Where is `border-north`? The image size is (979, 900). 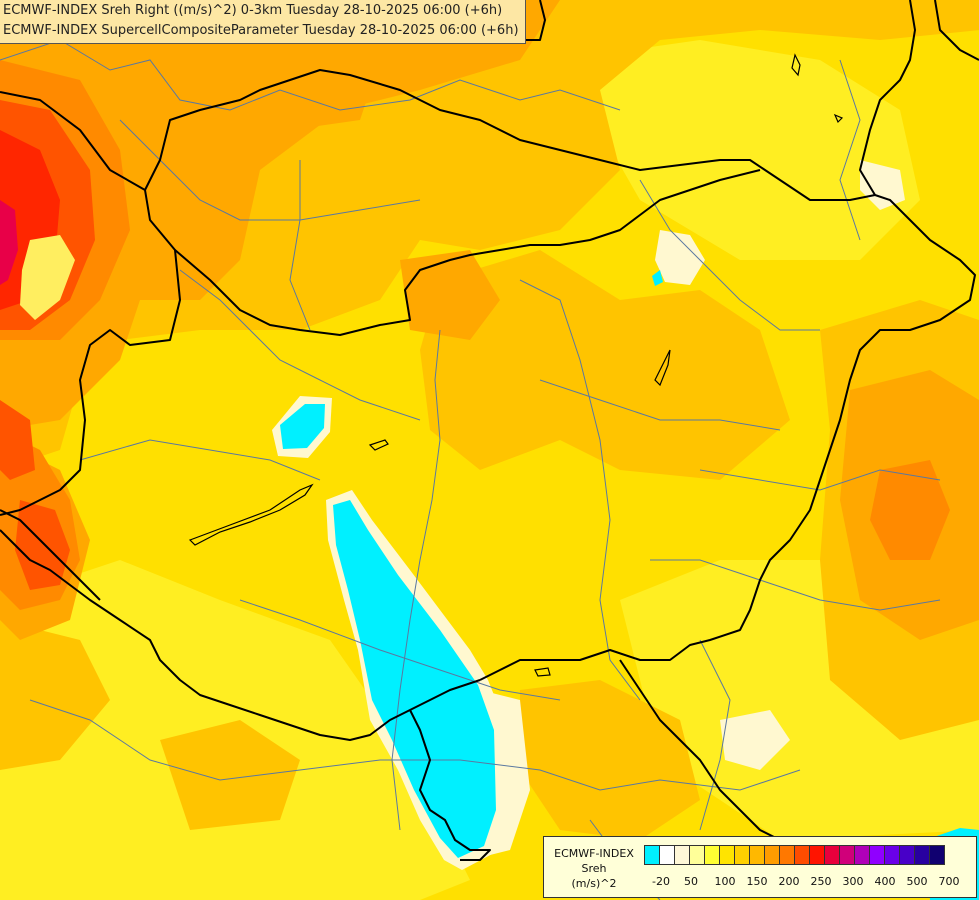
border-north is located at coordinates (90, 303).